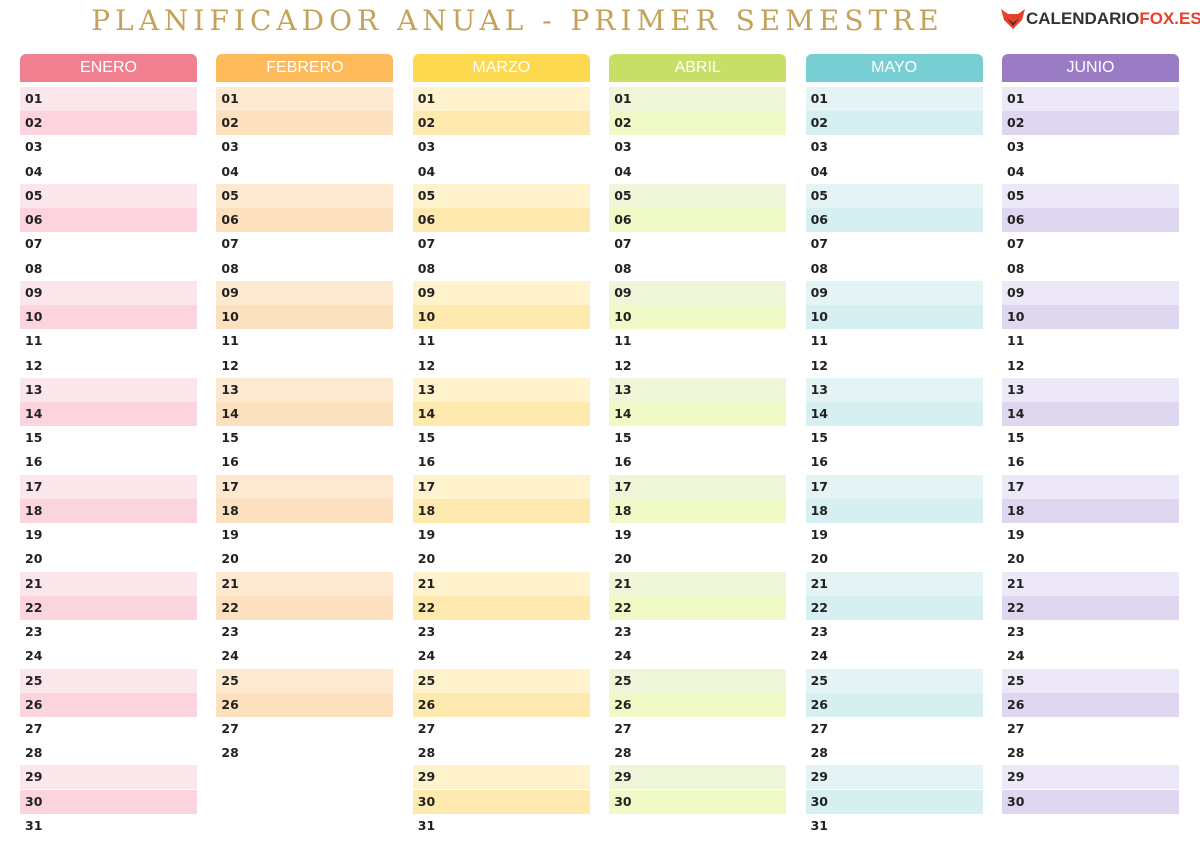  What do you see at coordinates (501, 220) in the screenshot?
I see `day-row: 06` at bounding box center [501, 220].